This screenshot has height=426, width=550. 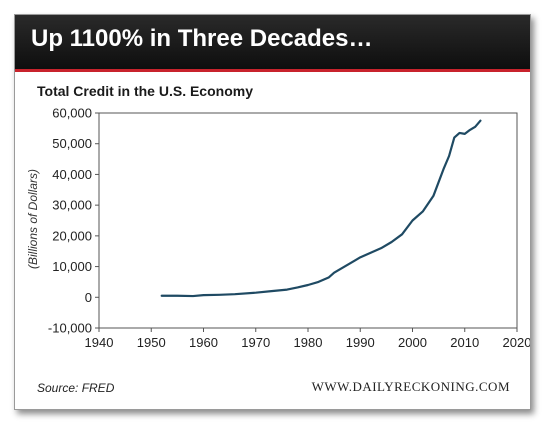 What do you see at coordinates (255, 342) in the screenshot?
I see `x-tick-label: 1970` at bounding box center [255, 342].